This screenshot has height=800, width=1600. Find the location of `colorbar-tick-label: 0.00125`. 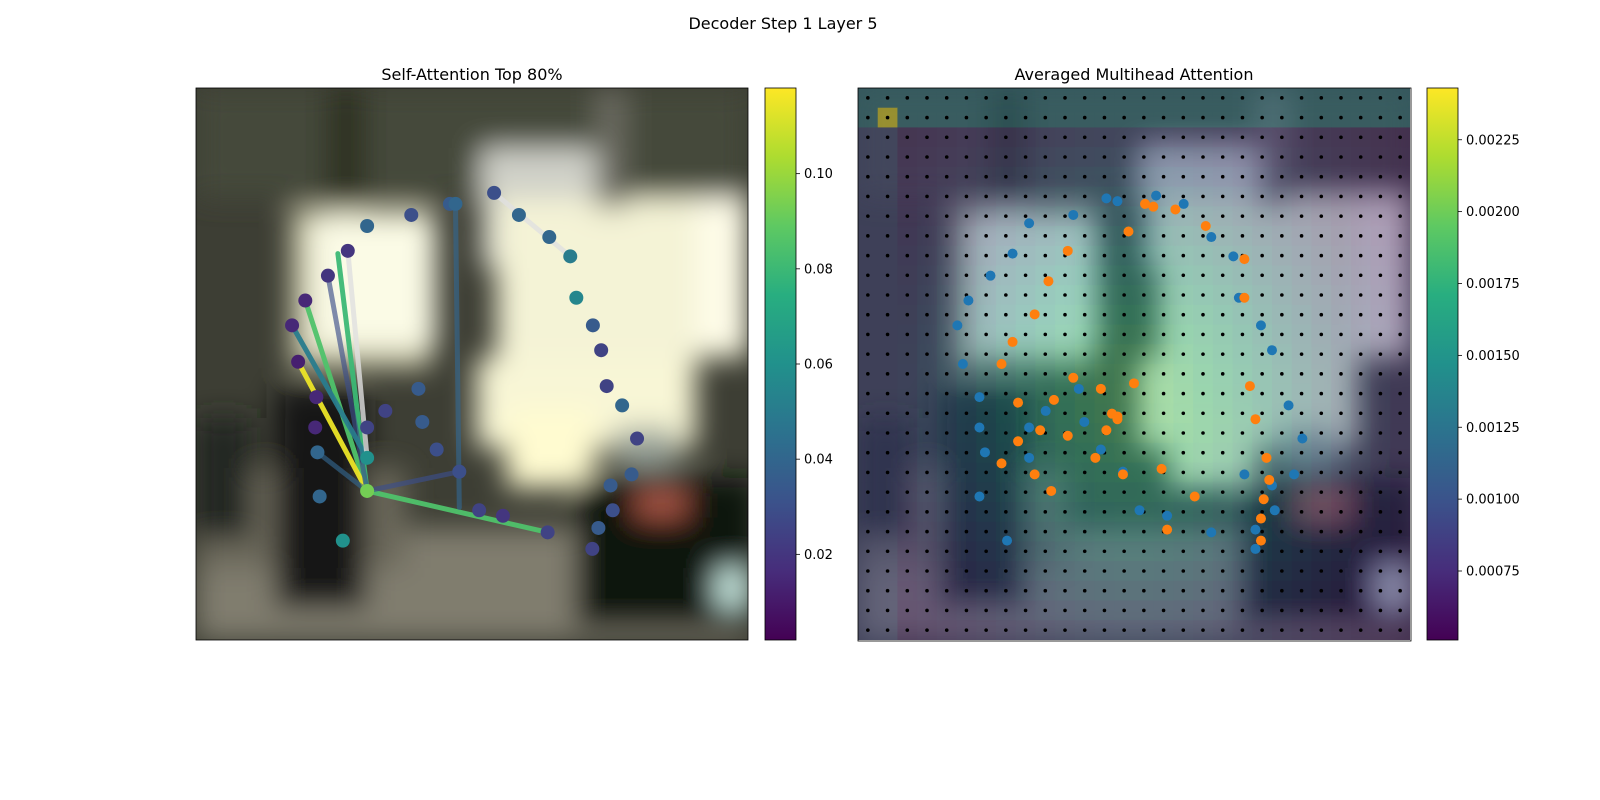

colorbar-tick-label: 0.00125 is located at coordinates (1493, 428).